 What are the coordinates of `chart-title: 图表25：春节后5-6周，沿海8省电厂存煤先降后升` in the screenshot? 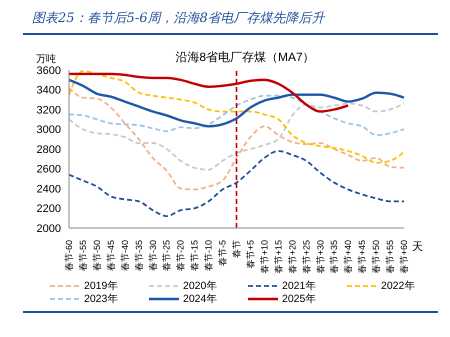 It's located at (178, 18).